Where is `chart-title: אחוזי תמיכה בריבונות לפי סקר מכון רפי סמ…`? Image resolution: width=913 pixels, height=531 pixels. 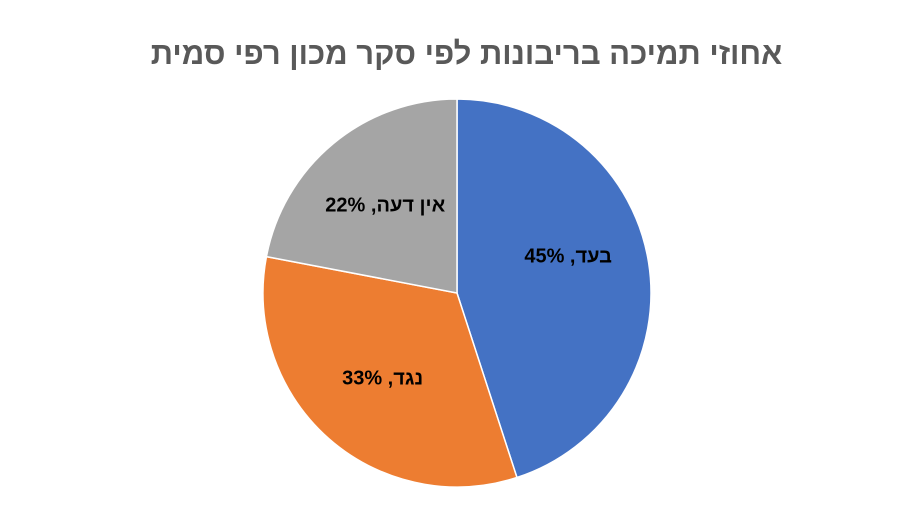
chart-title: אחוזי תמיכה בריבונות לפי סקר מכון רפי סמ… is located at coordinates (466, 53).